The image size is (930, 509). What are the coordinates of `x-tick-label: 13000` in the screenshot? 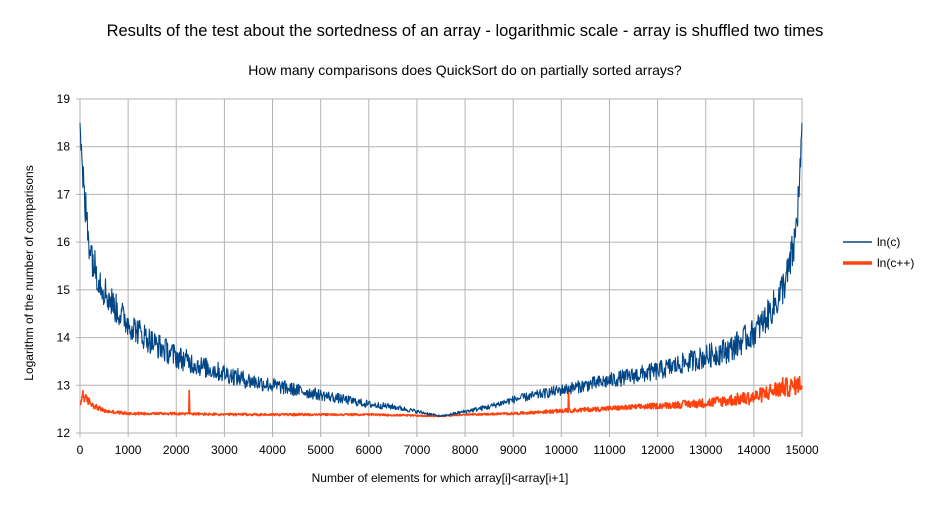 It's located at (706, 450).